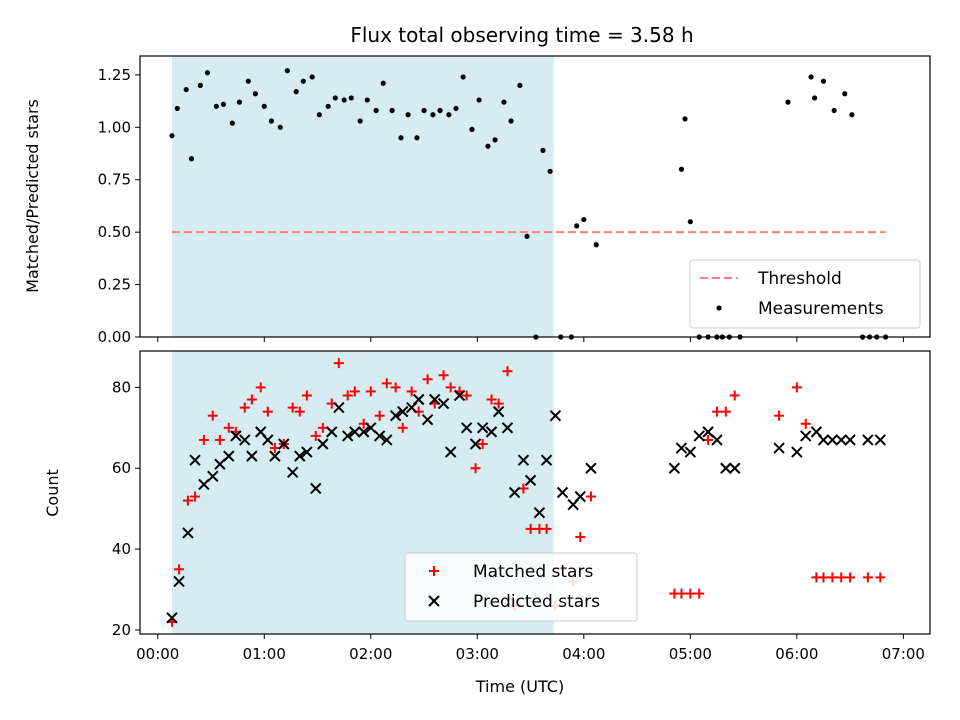 This screenshot has height=720, width=960. I want to click on y-tick-label: 60, so click(121, 468).